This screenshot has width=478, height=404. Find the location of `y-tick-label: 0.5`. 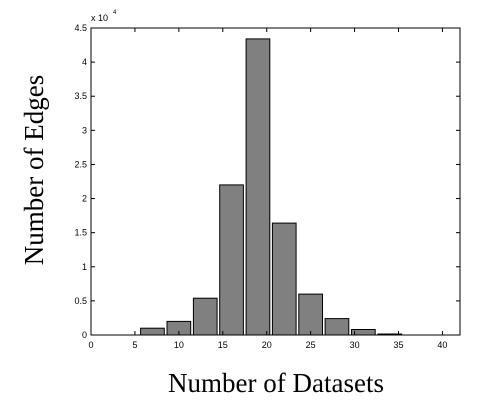

y-tick-label: 0.5 is located at coordinates (80, 301).